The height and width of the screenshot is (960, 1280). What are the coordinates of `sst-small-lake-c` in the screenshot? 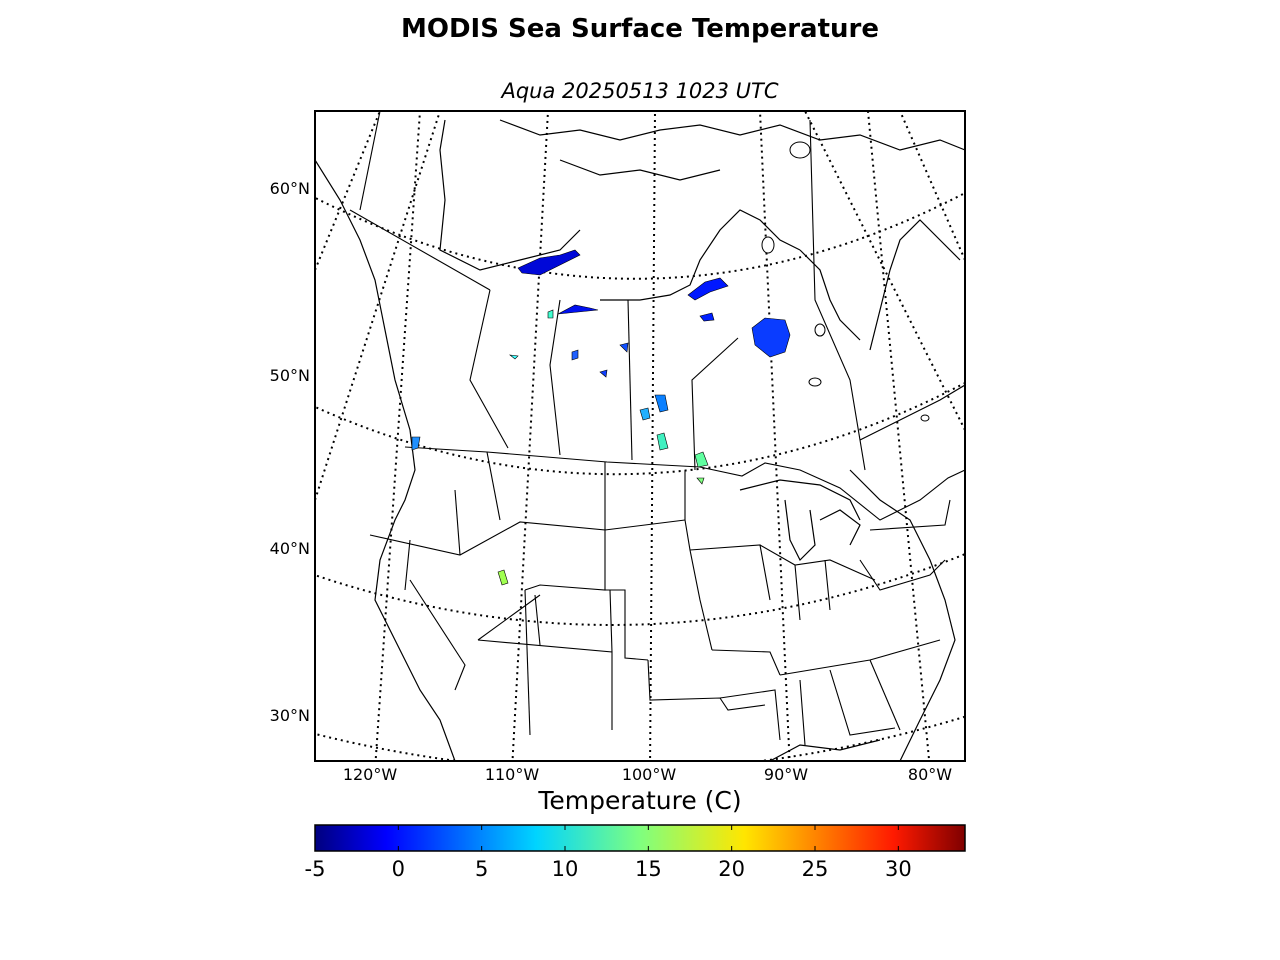 It's located at (550, 314).